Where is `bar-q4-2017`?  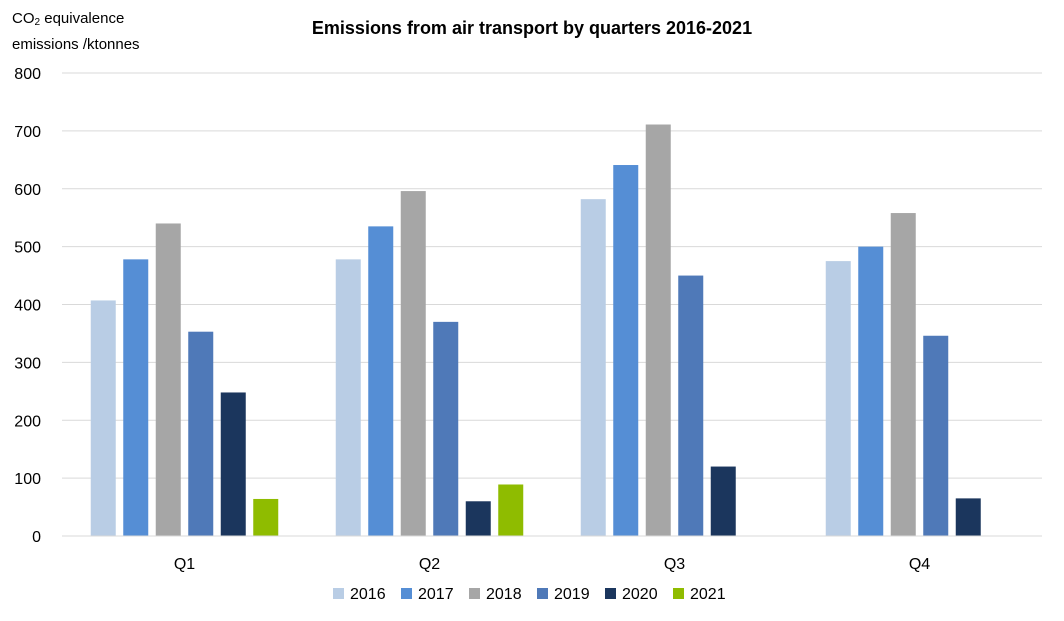 bar-q4-2017 is located at coordinates (871, 391).